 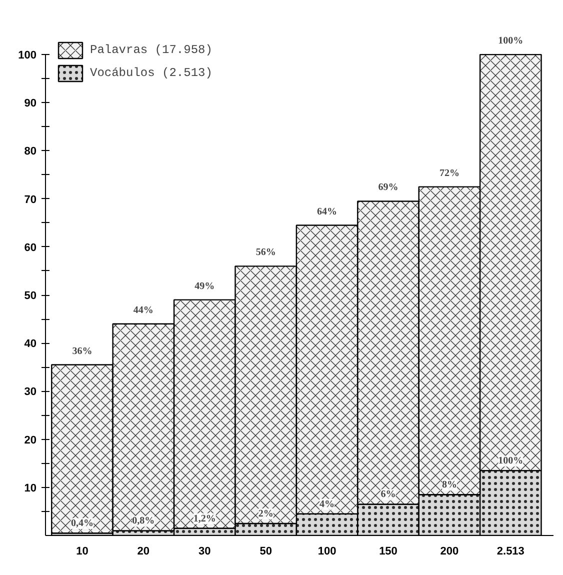 I want to click on annotation: 0,4%, so click(x=82, y=524).